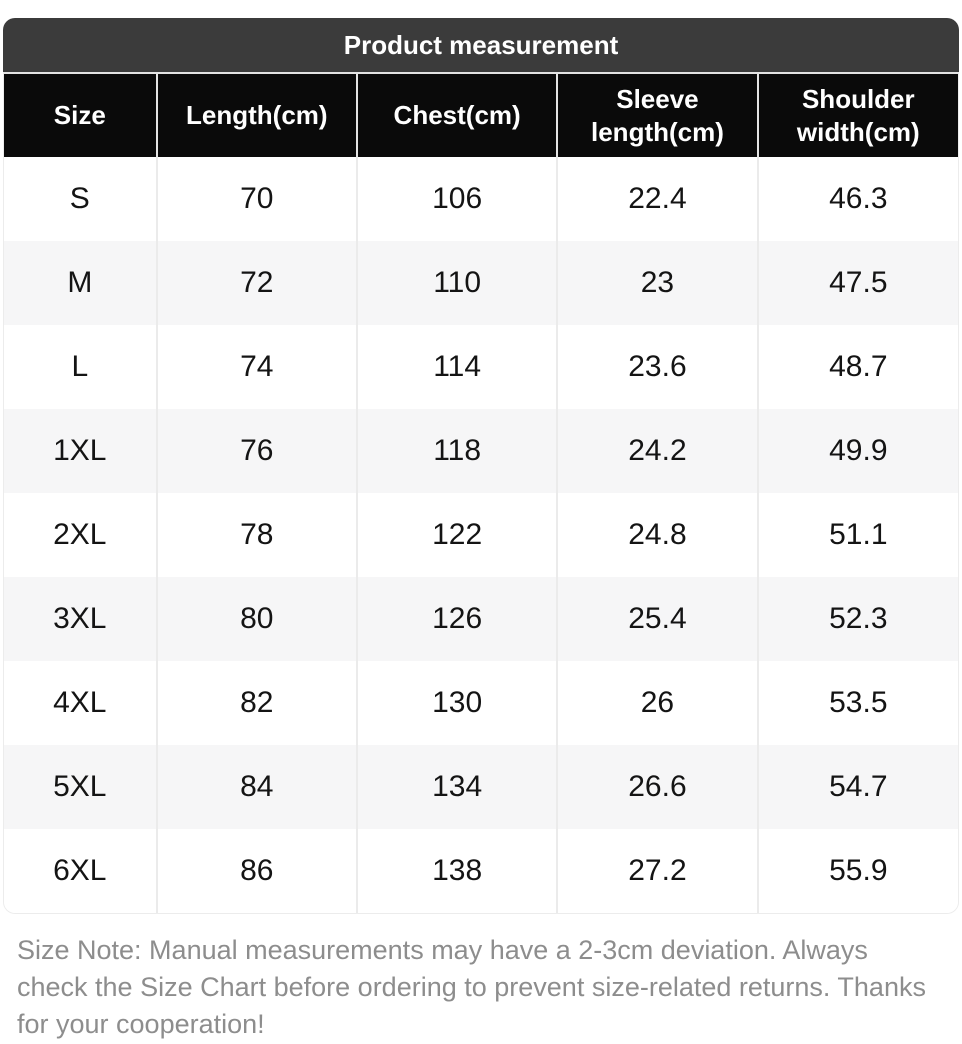 The width and height of the screenshot is (962, 1044). I want to click on measurement-cell: 70, so click(256, 199).